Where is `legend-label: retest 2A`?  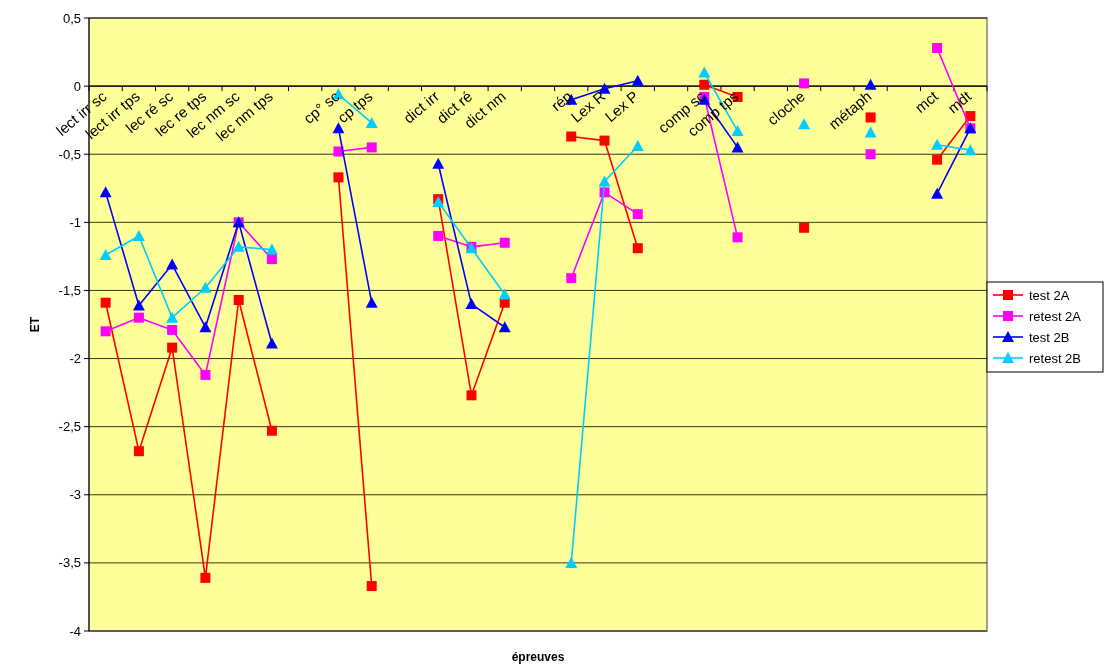
legend-label: retest 2A is located at coordinates (1055, 316).